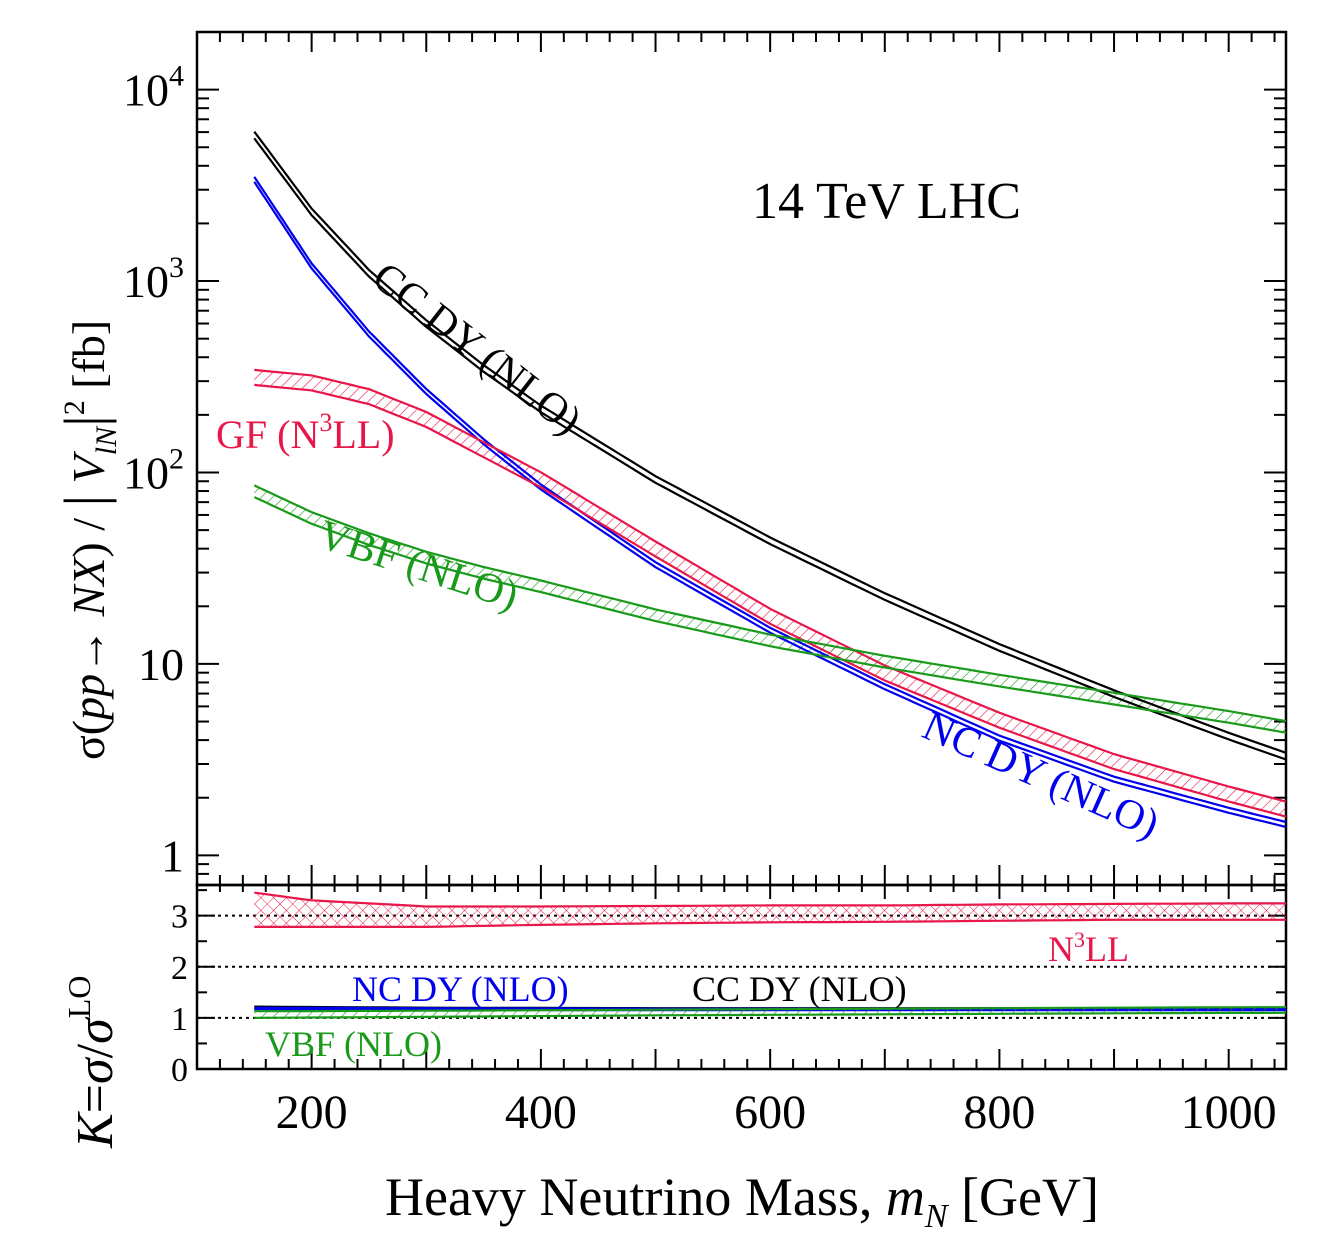 The image size is (1324, 1252). What do you see at coordinates (1041, 775) in the screenshot?
I see `nc-dy-label: NC DY (NLO)` at bounding box center [1041, 775].